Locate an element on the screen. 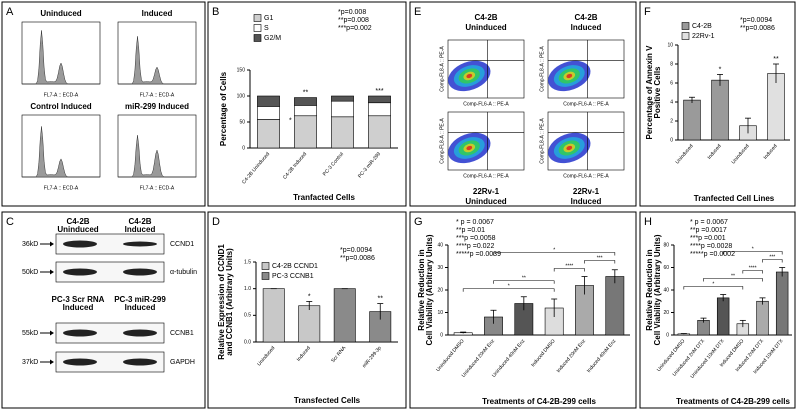 The width and height of the screenshot is (798, 410). x-tick-label: Induced DMSO is located at coordinates (543, 353).